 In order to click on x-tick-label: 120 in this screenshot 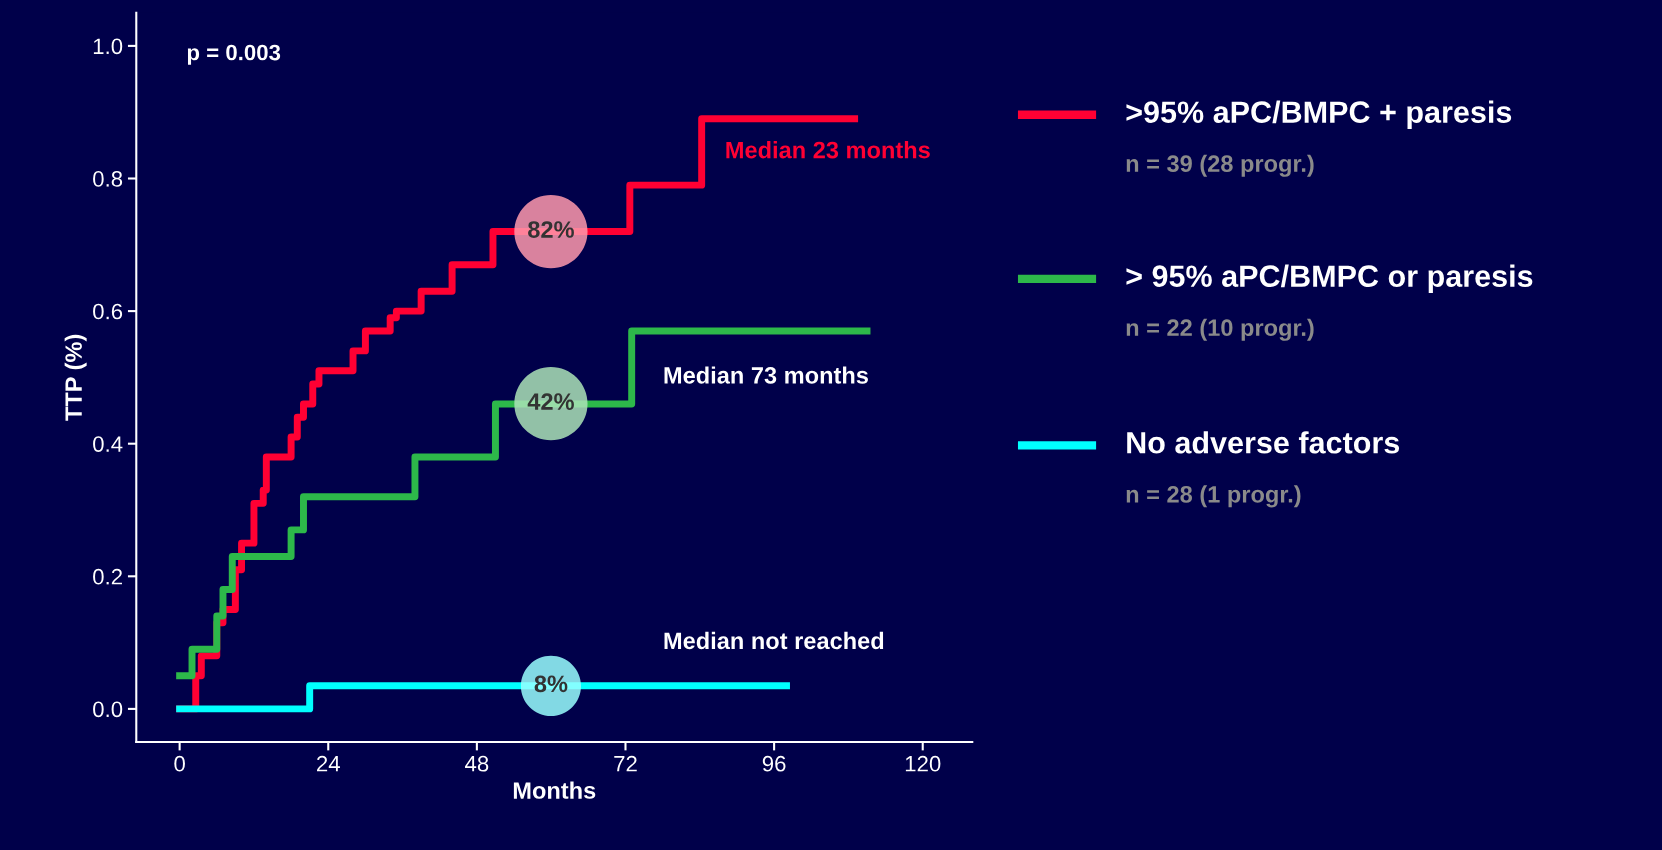, I will do `click(923, 763)`.